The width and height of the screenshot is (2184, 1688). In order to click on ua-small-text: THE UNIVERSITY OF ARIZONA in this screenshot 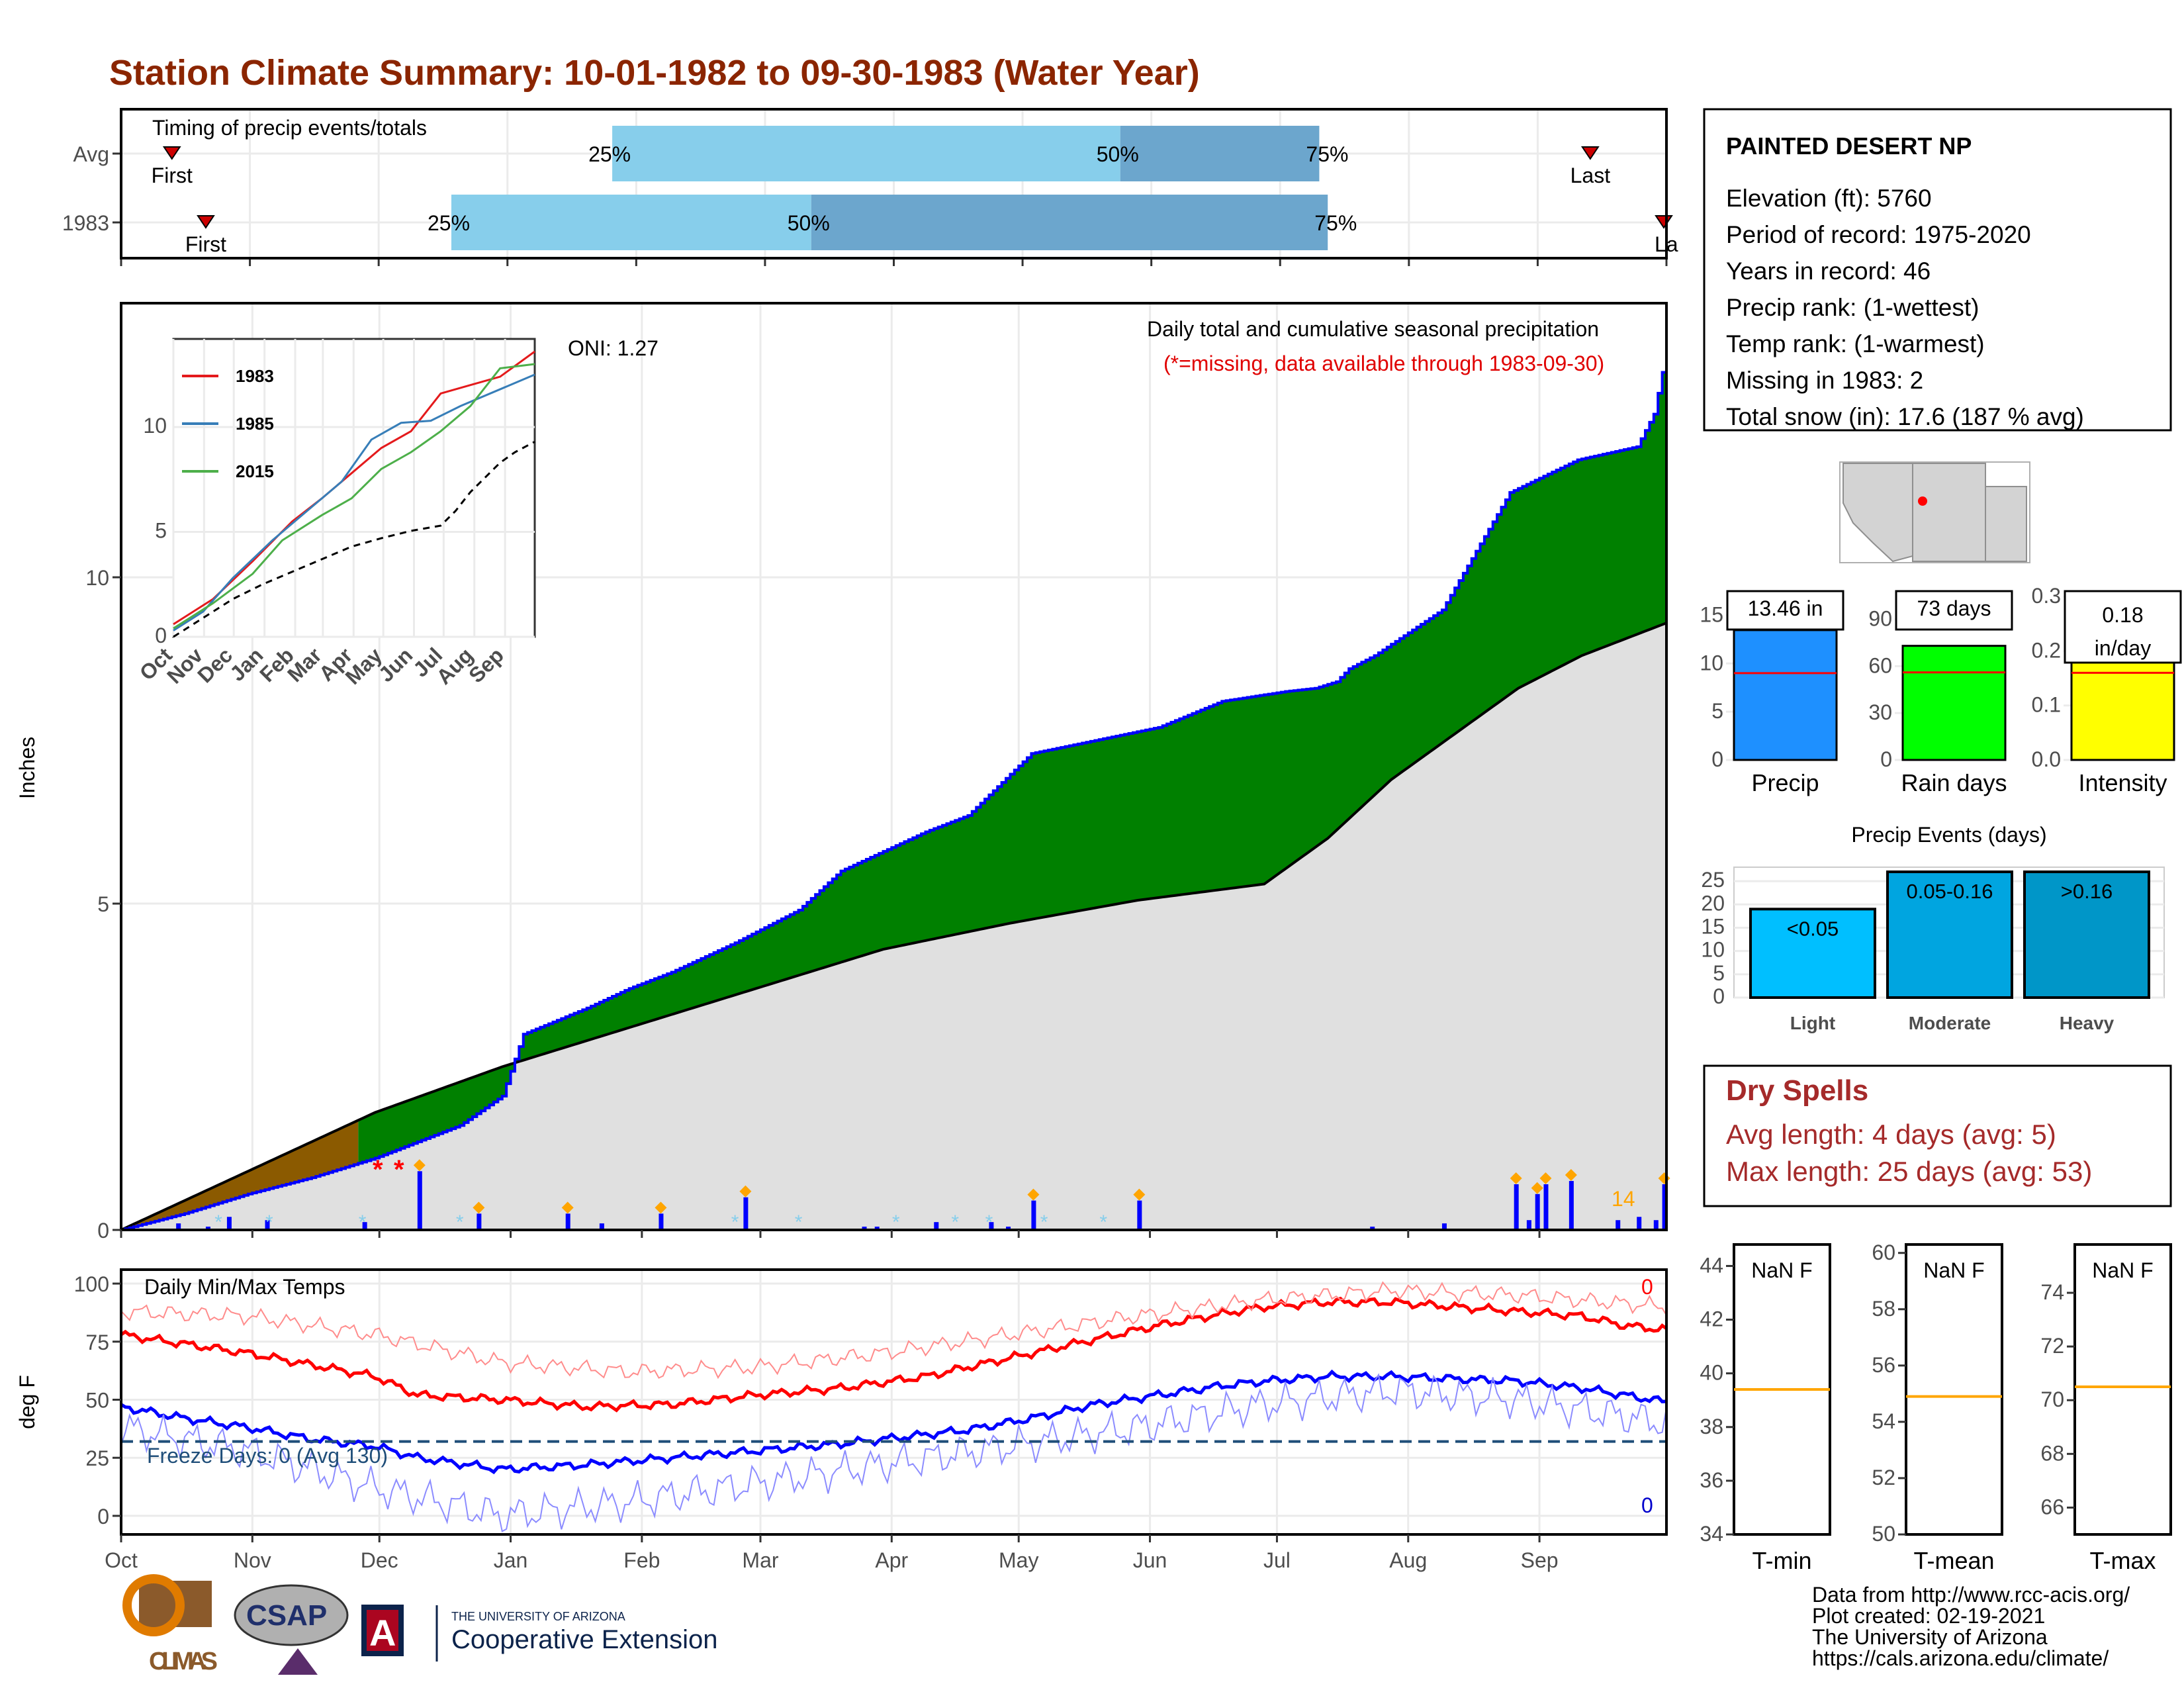, I will do `click(538, 1616)`.